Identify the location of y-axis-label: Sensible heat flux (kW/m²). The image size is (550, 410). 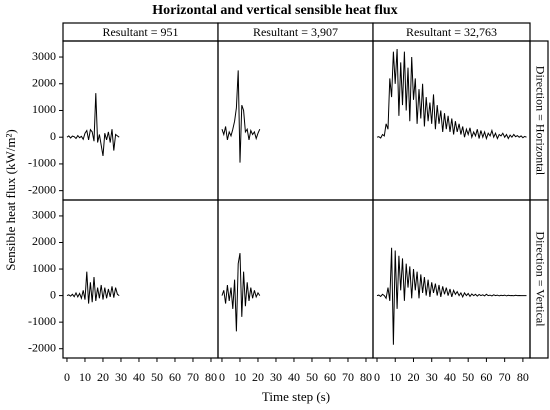
(10, 199).